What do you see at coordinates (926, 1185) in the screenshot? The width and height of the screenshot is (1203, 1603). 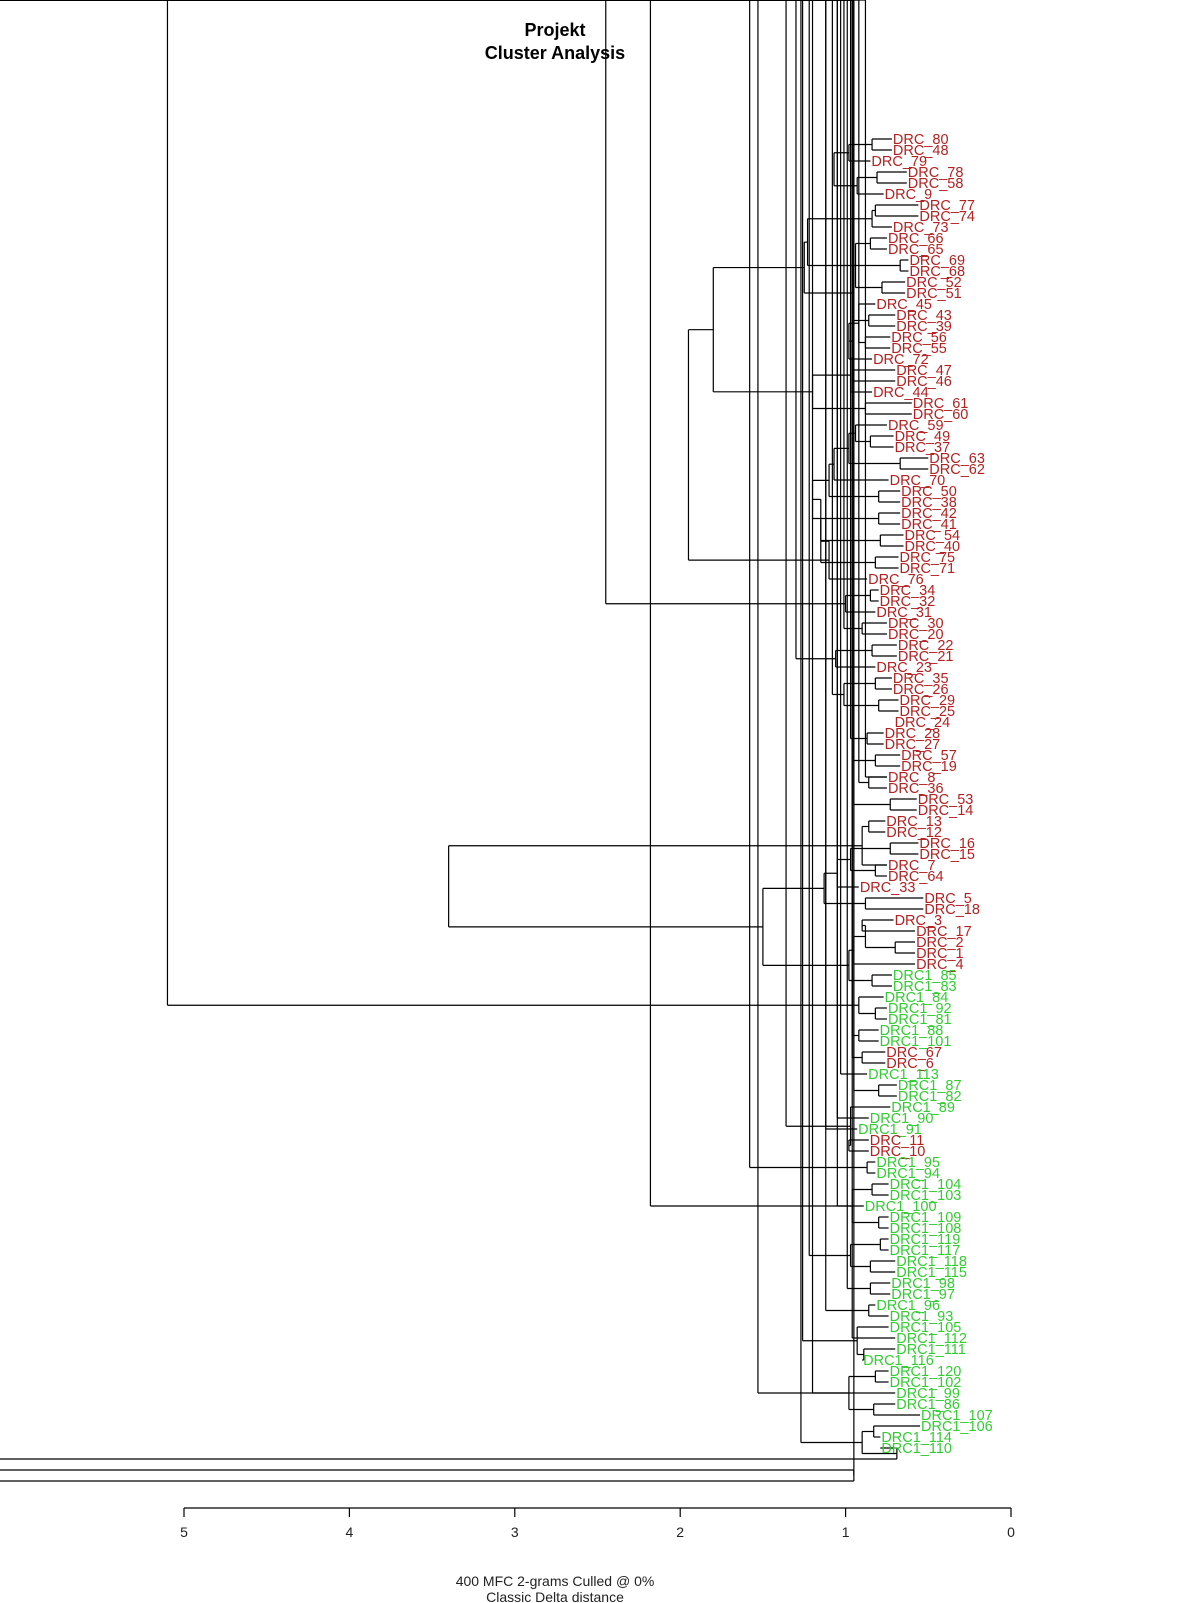 I see `leaf-label: DRC1_104` at bounding box center [926, 1185].